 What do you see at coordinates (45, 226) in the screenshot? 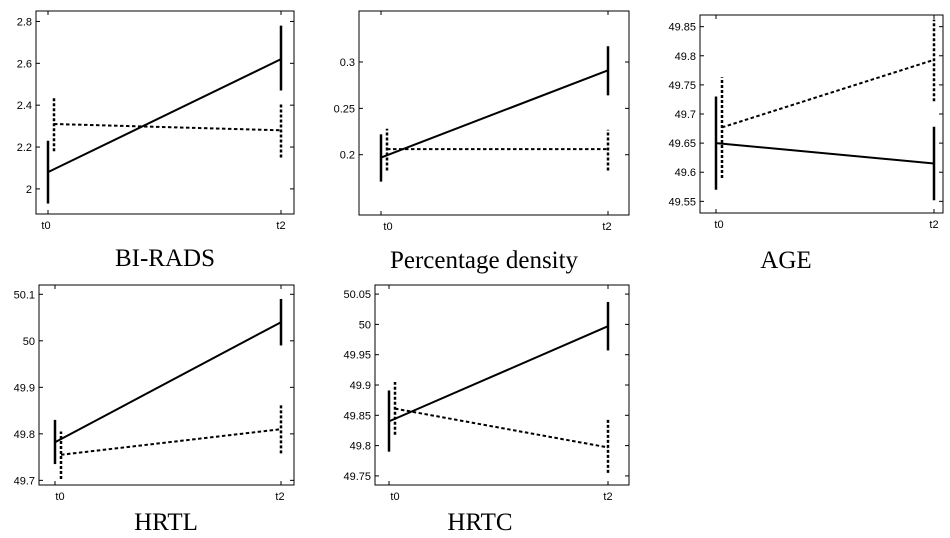
I see `chart-1-xtick-label: t0` at bounding box center [45, 226].